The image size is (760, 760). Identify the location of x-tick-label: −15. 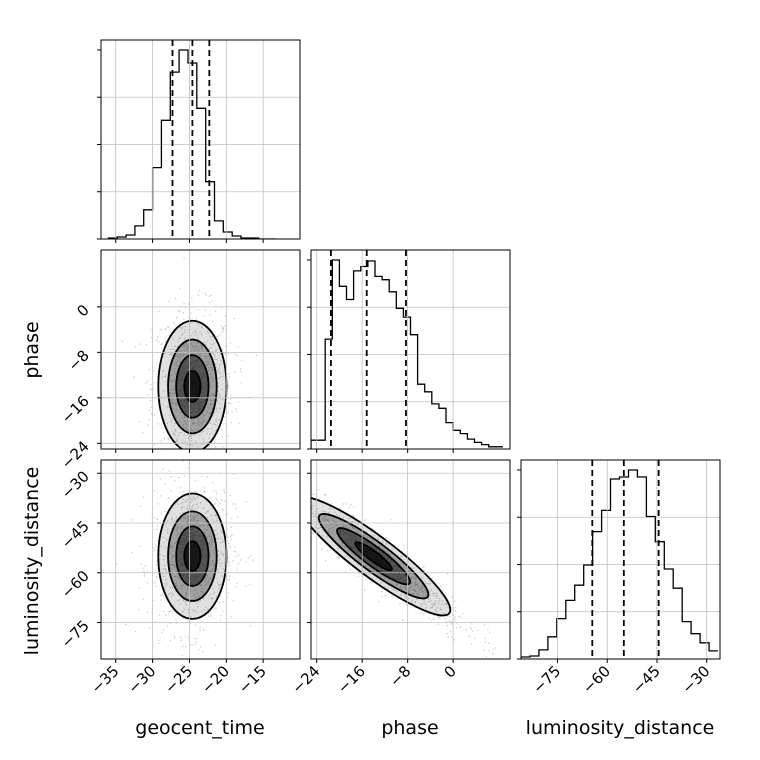
(252, 679).